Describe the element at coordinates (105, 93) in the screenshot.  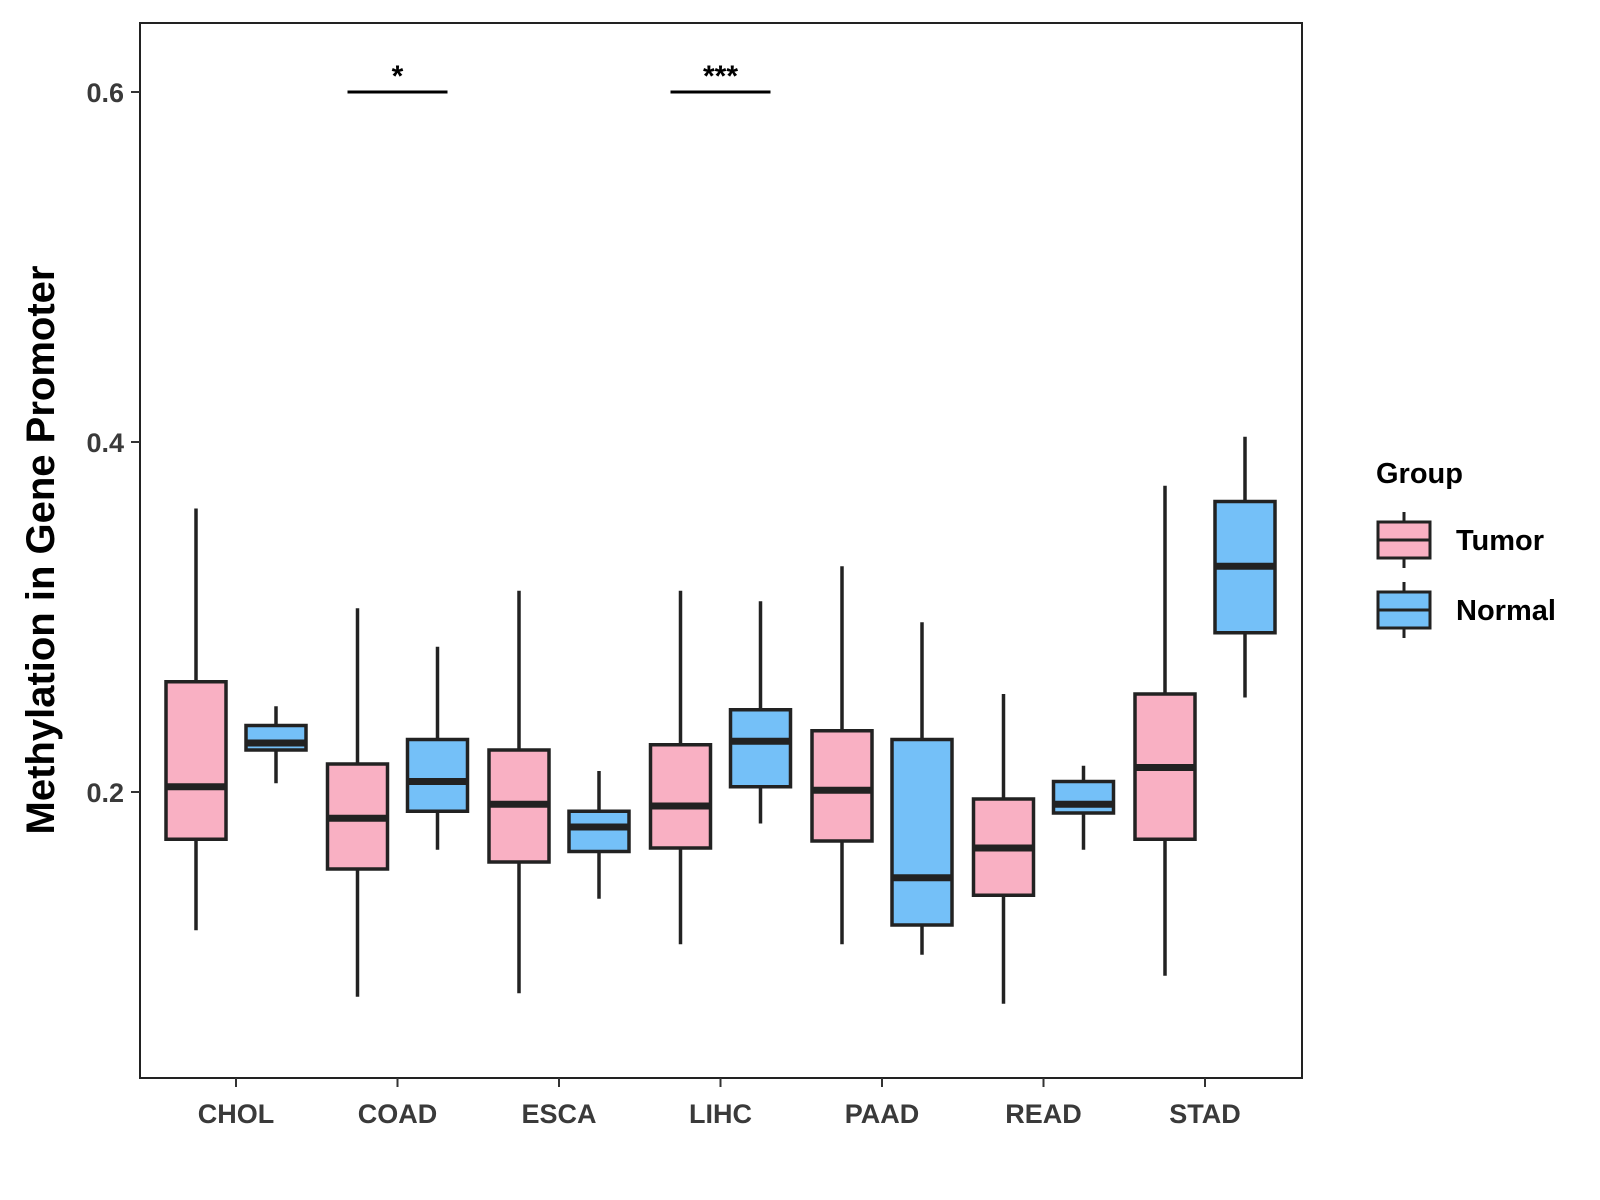
I see `y-tick-label: 0.6` at that location.